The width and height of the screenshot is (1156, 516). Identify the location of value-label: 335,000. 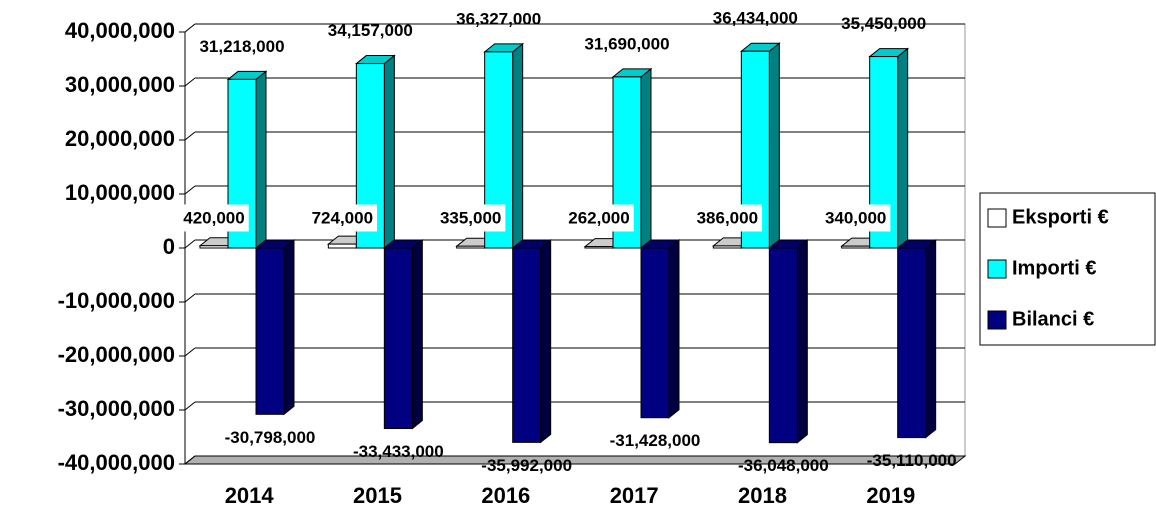
(470, 217).